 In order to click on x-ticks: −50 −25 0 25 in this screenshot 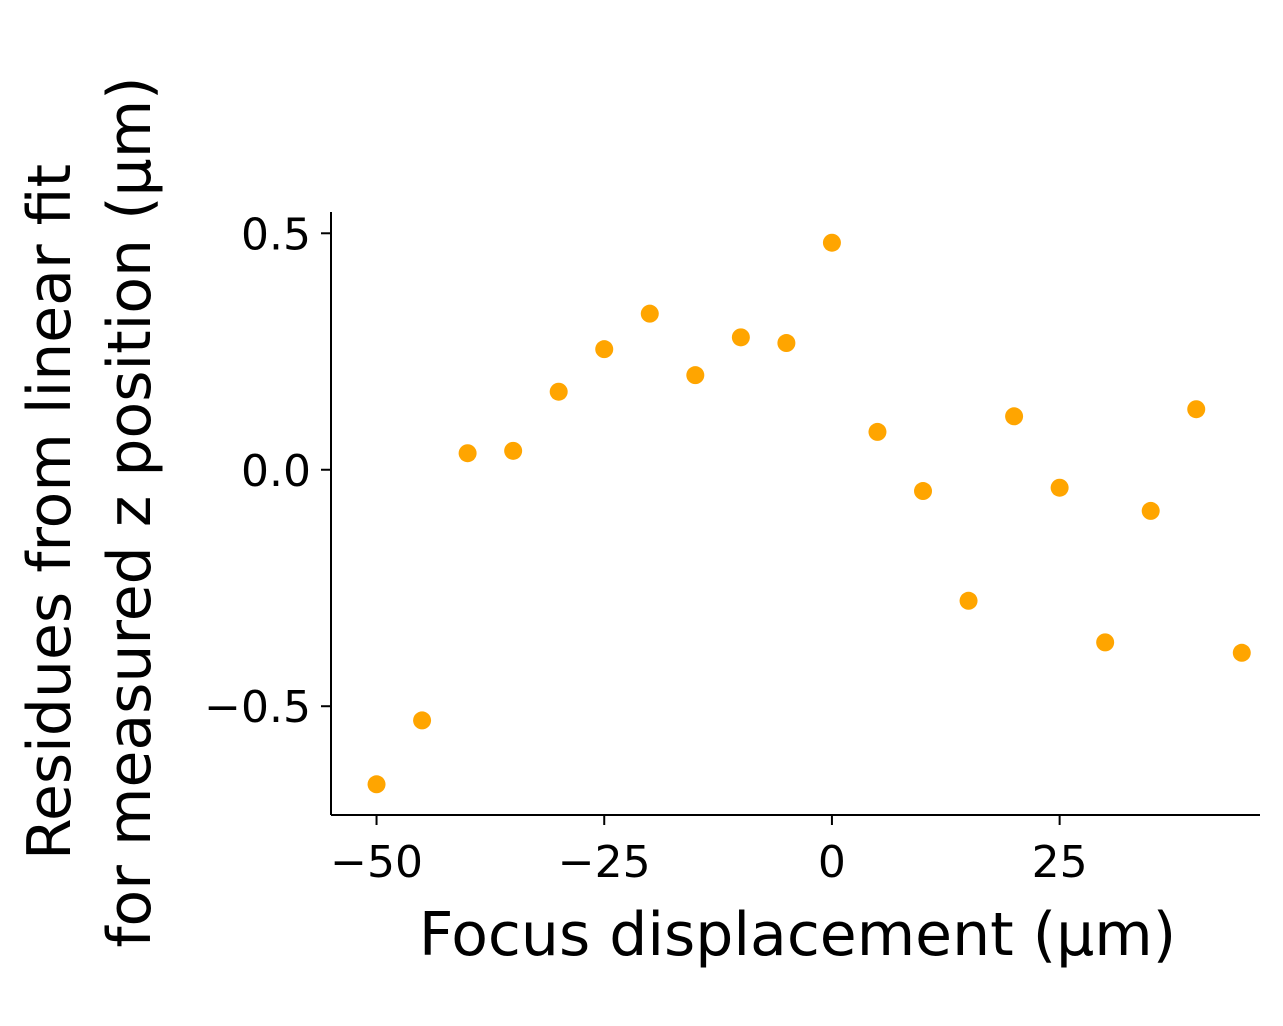, I will do `click(709, 851)`.